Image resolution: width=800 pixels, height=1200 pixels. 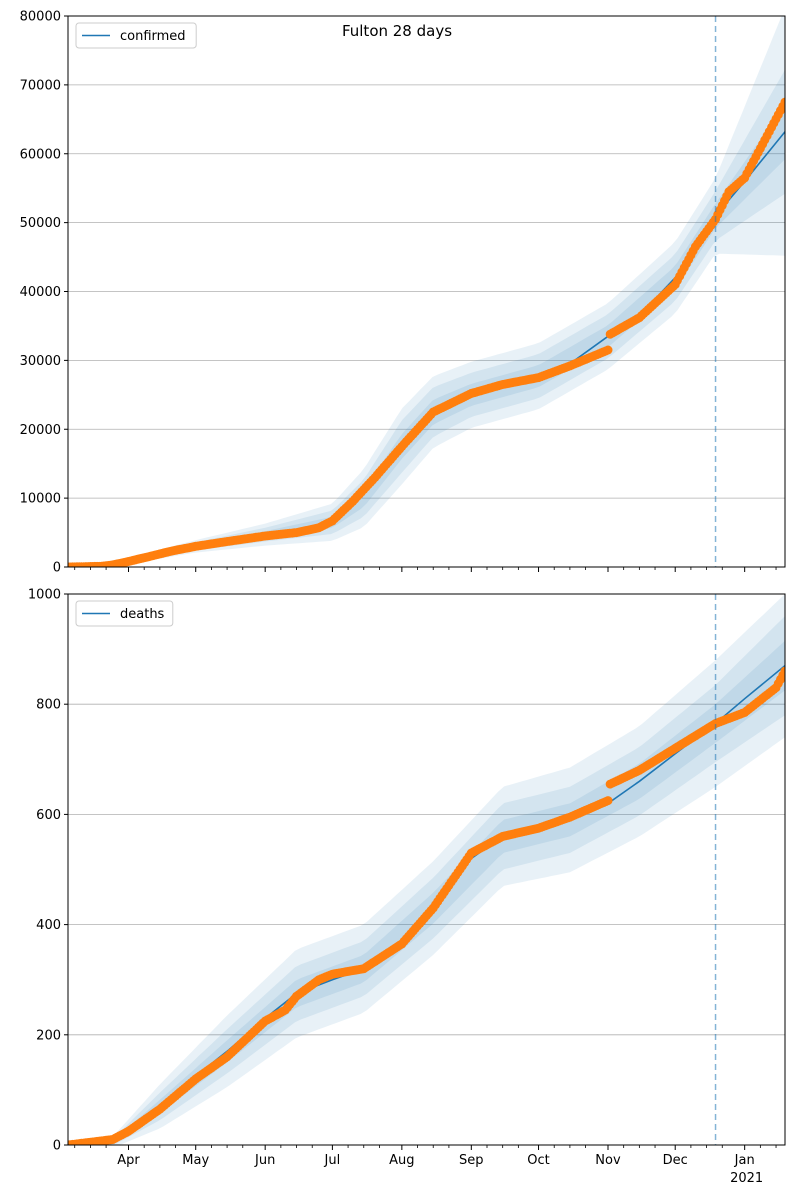 I want to click on y-tick-label: 400, so click(x=48, y=925).